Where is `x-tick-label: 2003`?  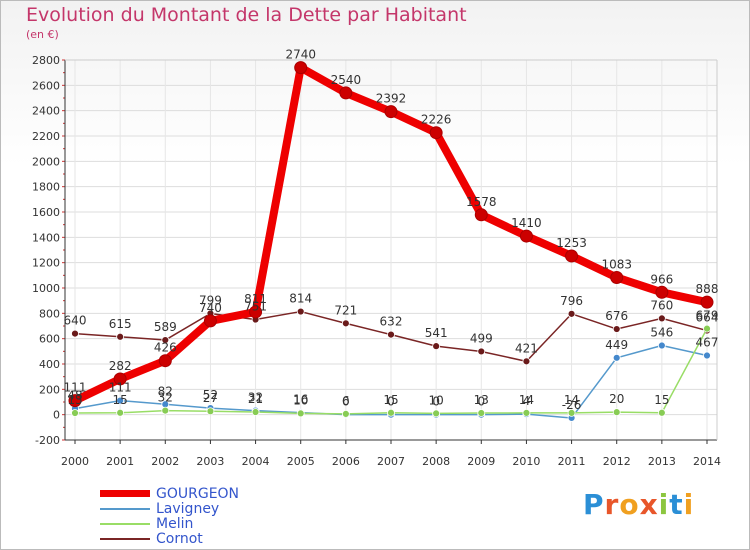
x-tick-label: 2003 is located at coordinates (210, 461).